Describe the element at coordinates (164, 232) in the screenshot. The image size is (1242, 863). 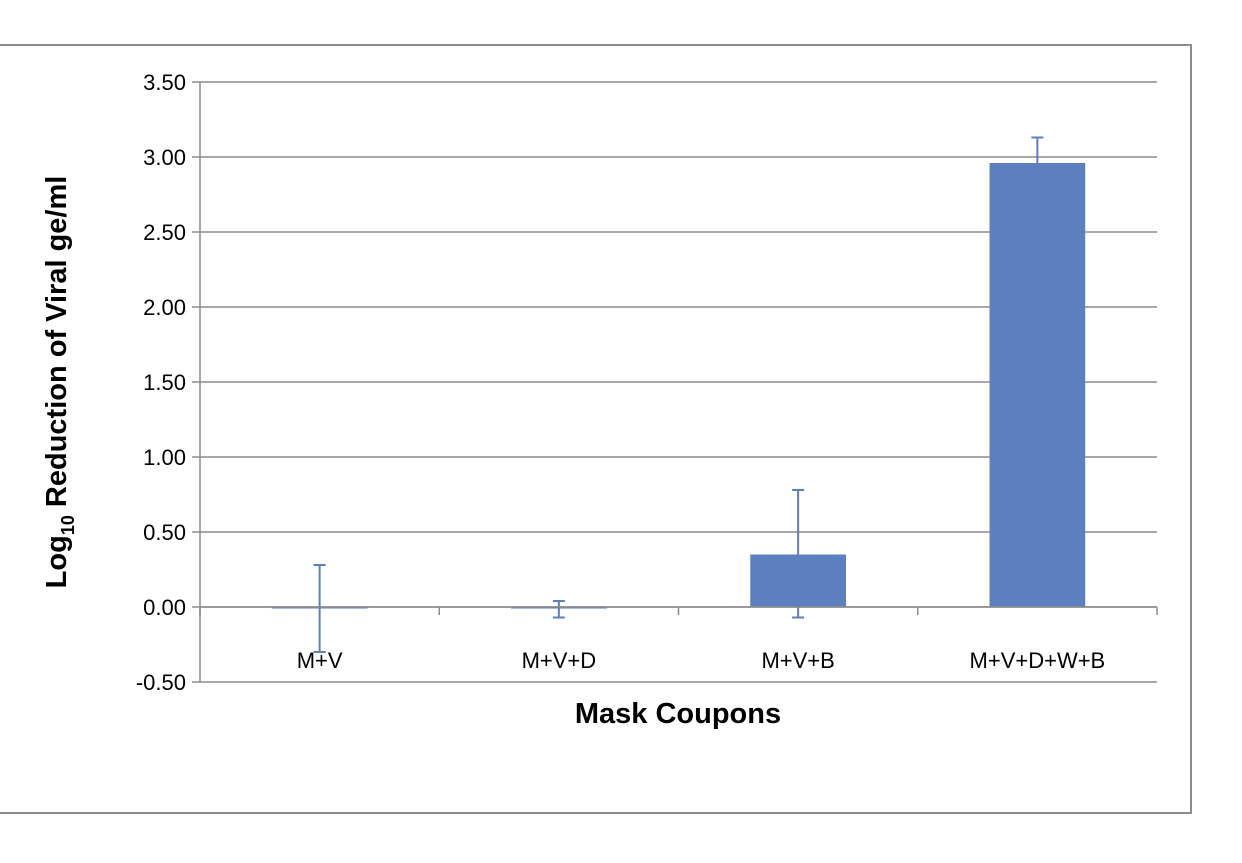
I see `y-tick-label: 2.50` at that location.